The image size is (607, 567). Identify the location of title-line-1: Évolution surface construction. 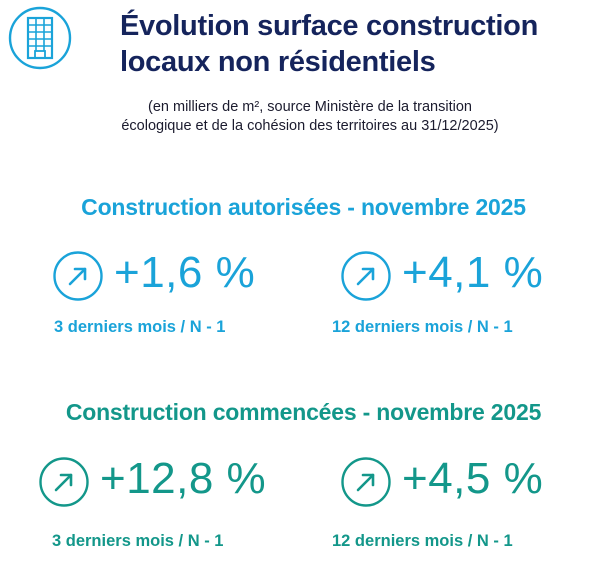
(329, 26).